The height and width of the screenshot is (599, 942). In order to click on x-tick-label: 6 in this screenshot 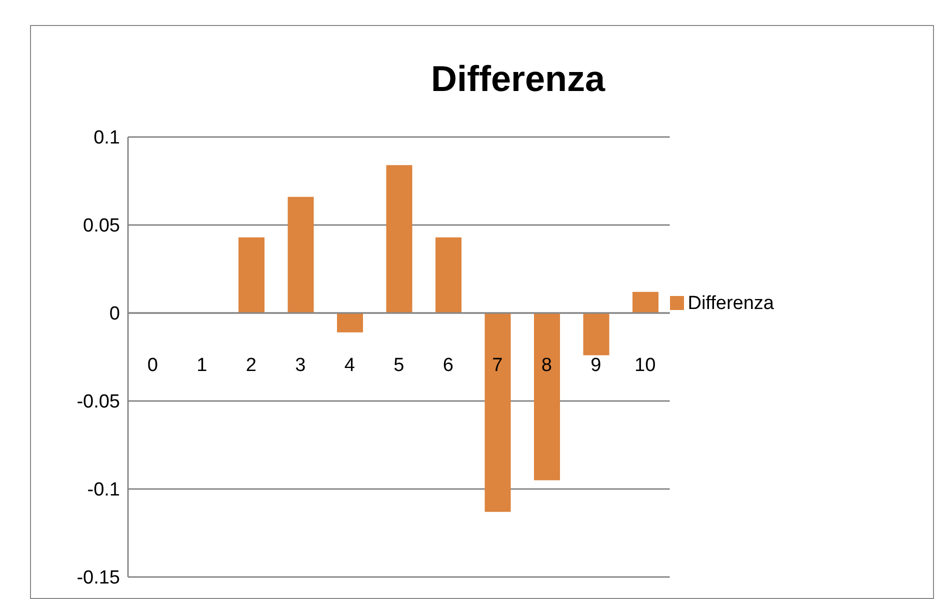, I will do `click(448, 365)`.